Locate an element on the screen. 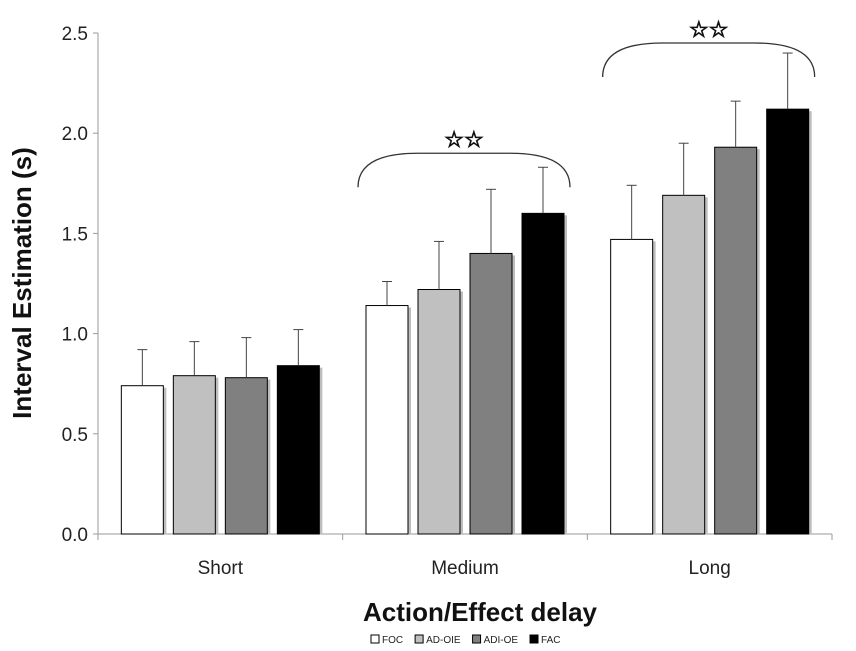 This screenshot has height=651, width=856. y-tick-label: 0.0 is located at coordinates (75, 535).